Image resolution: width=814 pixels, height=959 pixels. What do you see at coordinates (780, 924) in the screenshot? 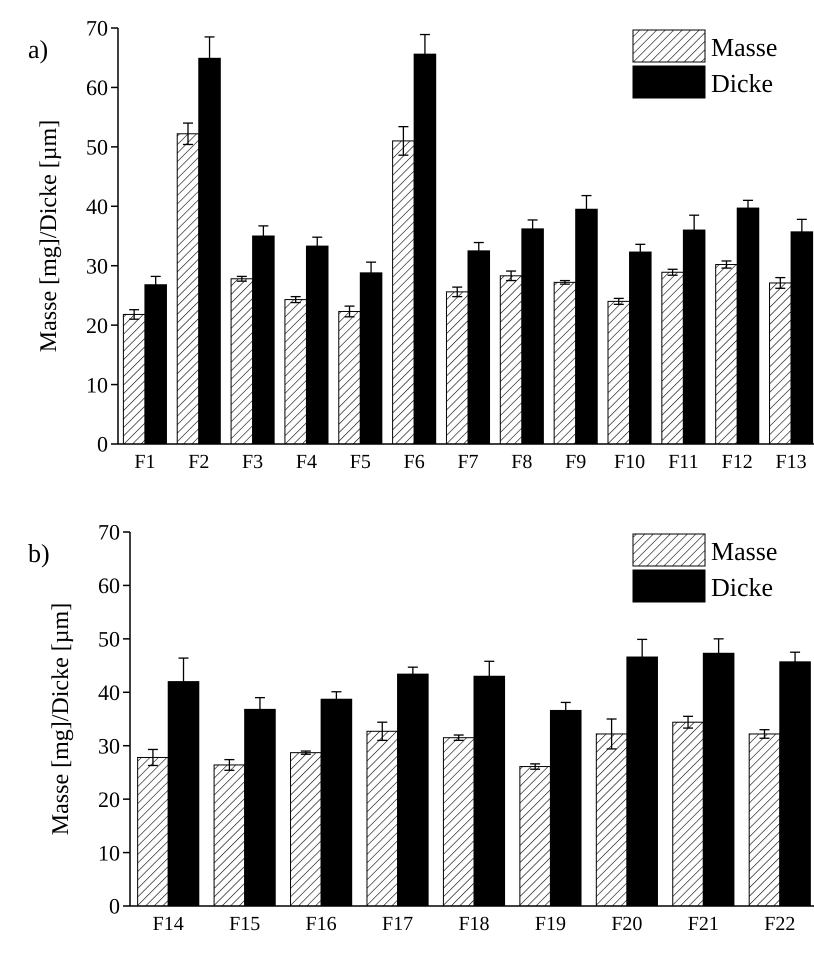
I see `x-tick-label: F22` at bounding box center [780, 924].